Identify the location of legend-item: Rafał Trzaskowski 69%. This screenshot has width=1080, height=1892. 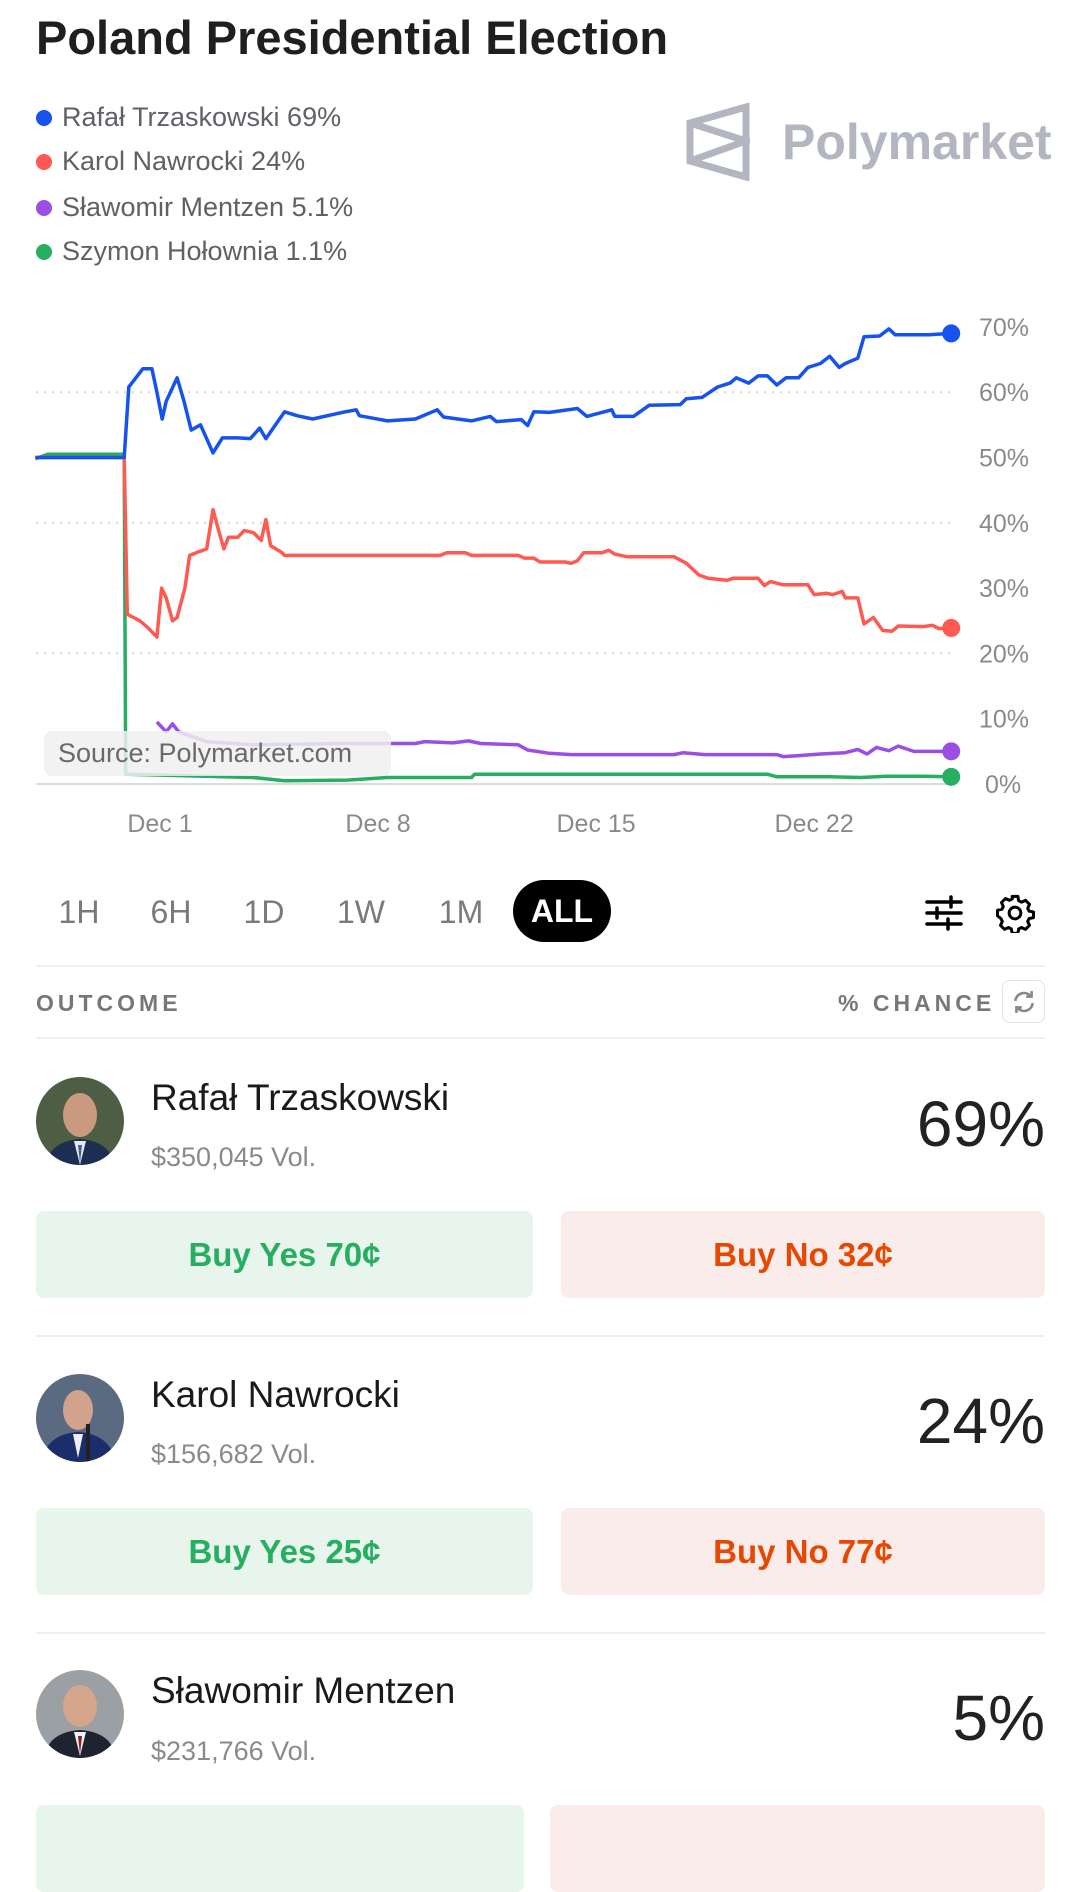
(188, 117).